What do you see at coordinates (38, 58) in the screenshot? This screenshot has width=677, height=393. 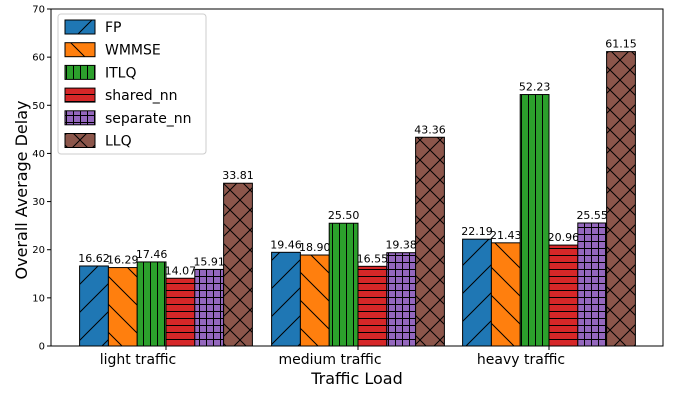 I see `y-tick-label: 60` at bounding box center [38, 58].